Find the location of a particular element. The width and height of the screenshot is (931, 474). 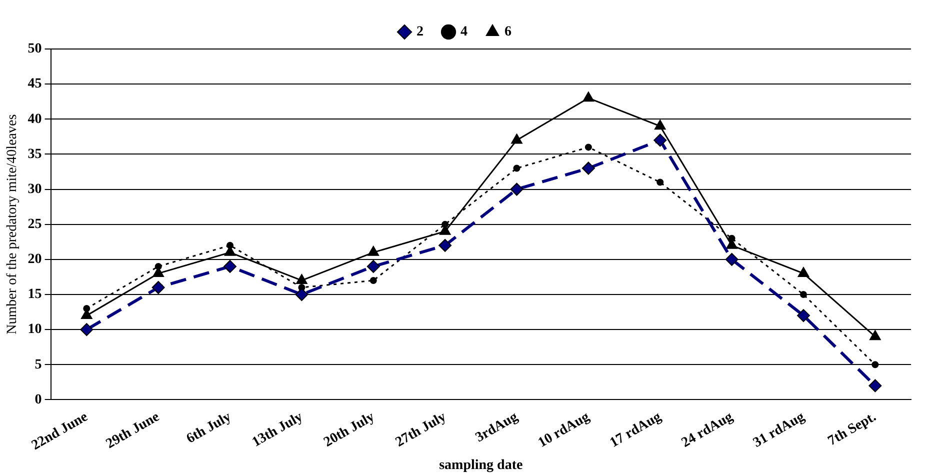

y-tick-label: 40 is located at coordinates (35, 119).